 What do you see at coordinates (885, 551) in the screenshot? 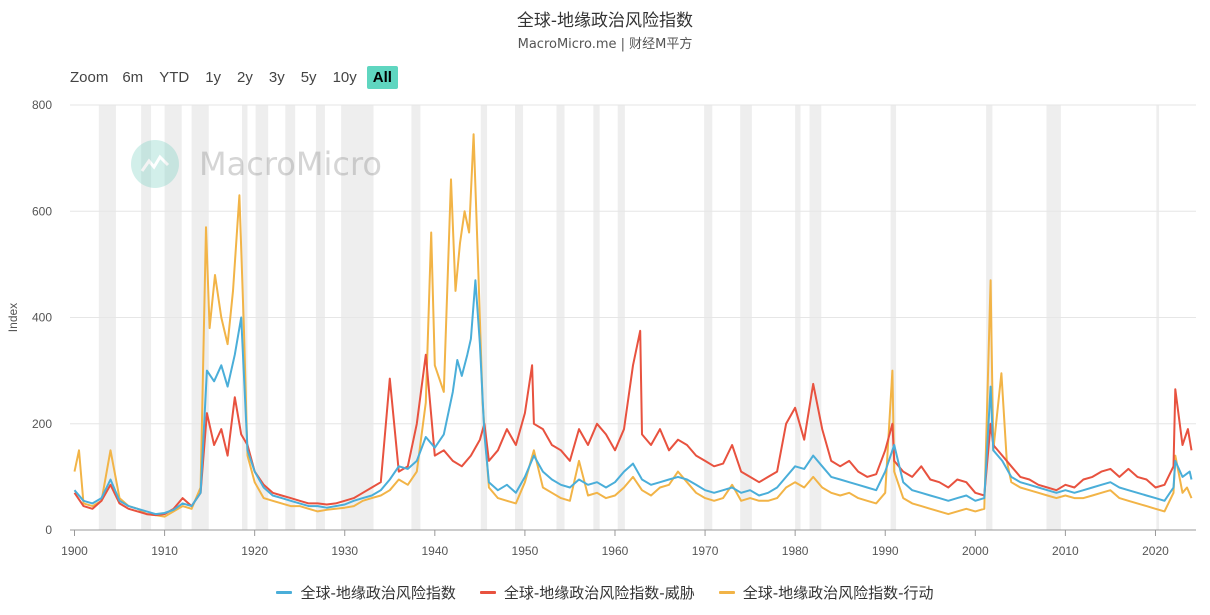
I see `x-tick-label: 1990` at bounding box center [885, 551].